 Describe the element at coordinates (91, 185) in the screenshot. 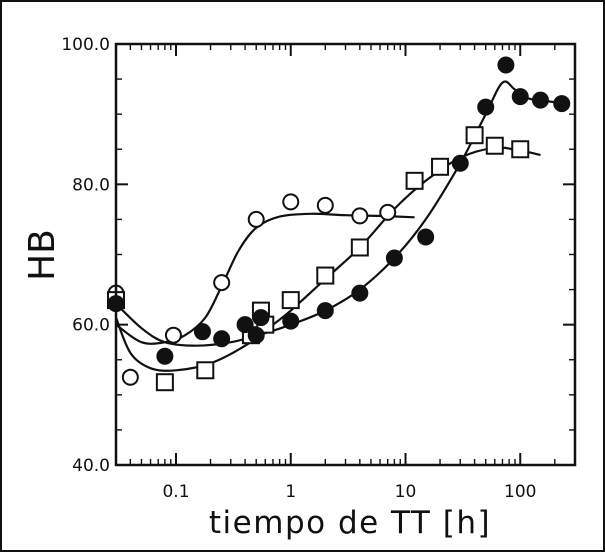

I see `y-tick-label: 80.0` at that location.